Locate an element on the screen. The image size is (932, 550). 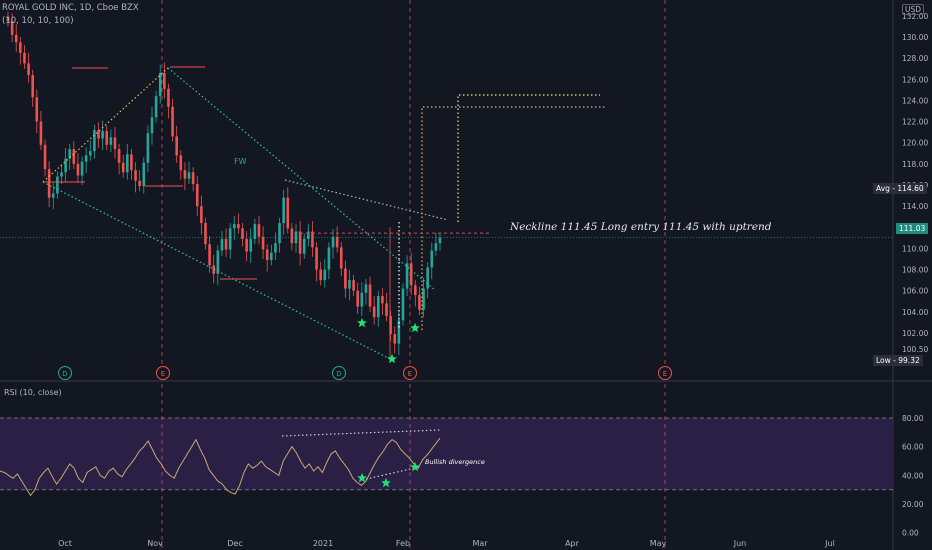
price-tick-label: 130.00 is located at coordinates (915, 37).